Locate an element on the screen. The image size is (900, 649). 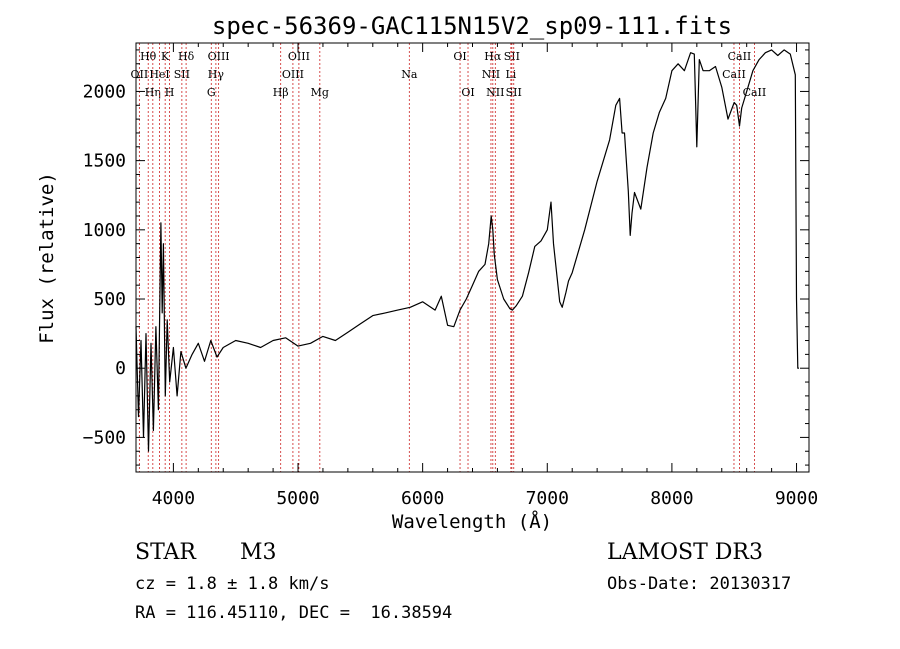
y-tick-label: 2000 is located at coordinates (104, 91).